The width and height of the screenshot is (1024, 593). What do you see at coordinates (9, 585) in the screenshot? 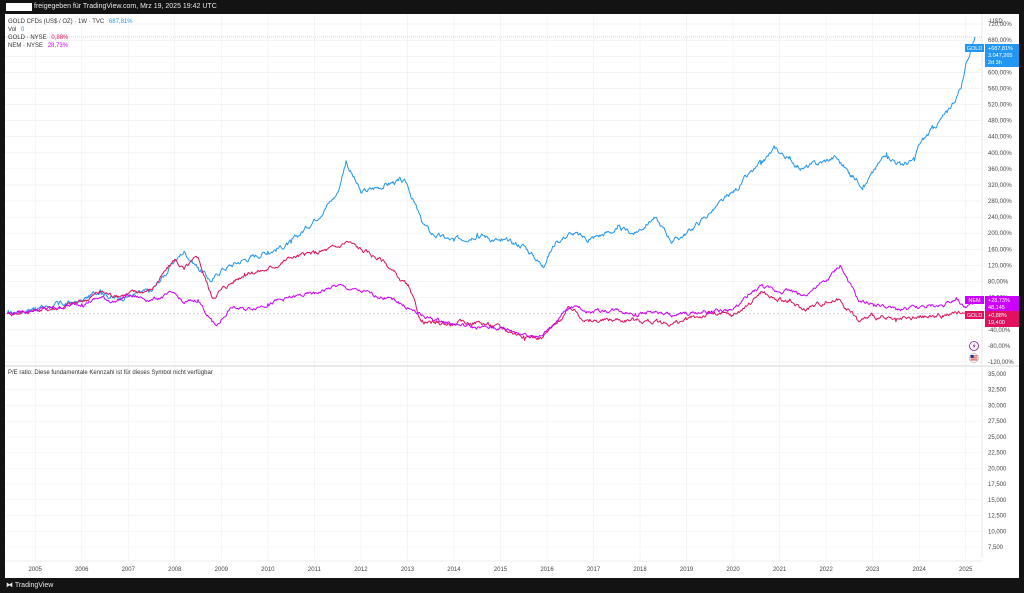
I see `tradingview-icon: ⧓` at bounding box center [9, 585].